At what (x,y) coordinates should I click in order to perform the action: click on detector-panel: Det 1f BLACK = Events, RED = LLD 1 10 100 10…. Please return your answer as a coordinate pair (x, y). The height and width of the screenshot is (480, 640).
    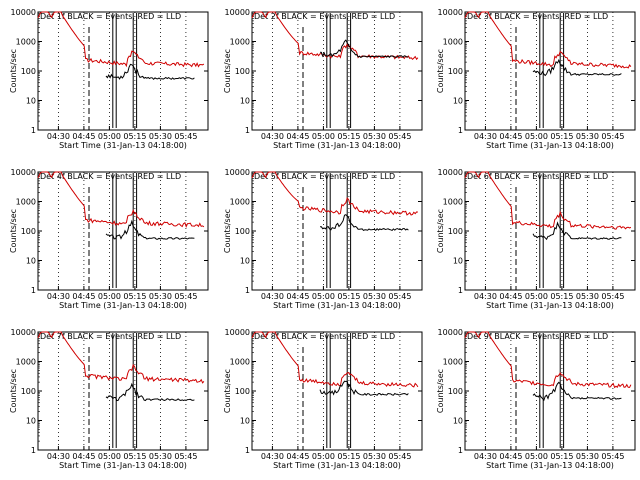
    Looking at the image, I should click on (109, 79).